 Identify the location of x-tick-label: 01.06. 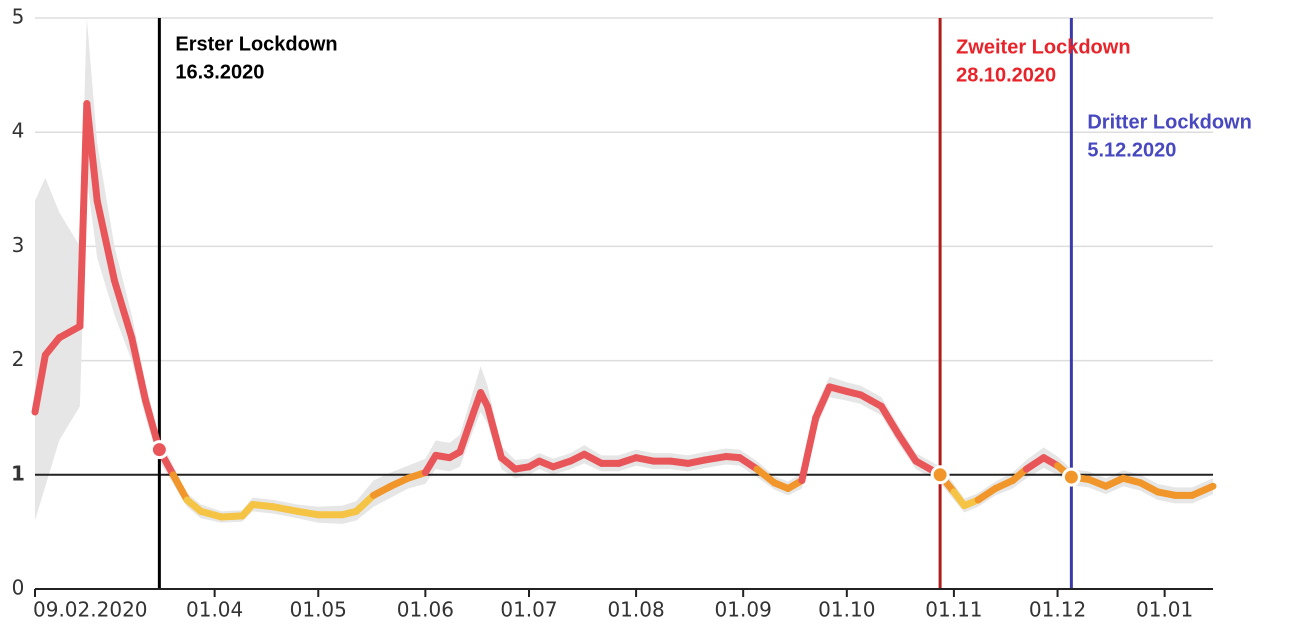
(425, 610).